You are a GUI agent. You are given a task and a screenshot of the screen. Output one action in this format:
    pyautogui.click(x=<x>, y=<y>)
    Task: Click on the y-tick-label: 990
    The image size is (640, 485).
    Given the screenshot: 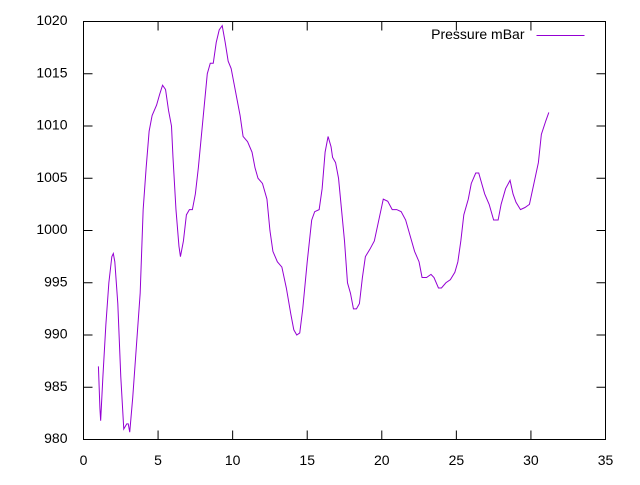 What is the action you would take?
    pyautogui.click(x=56, y=334)
    